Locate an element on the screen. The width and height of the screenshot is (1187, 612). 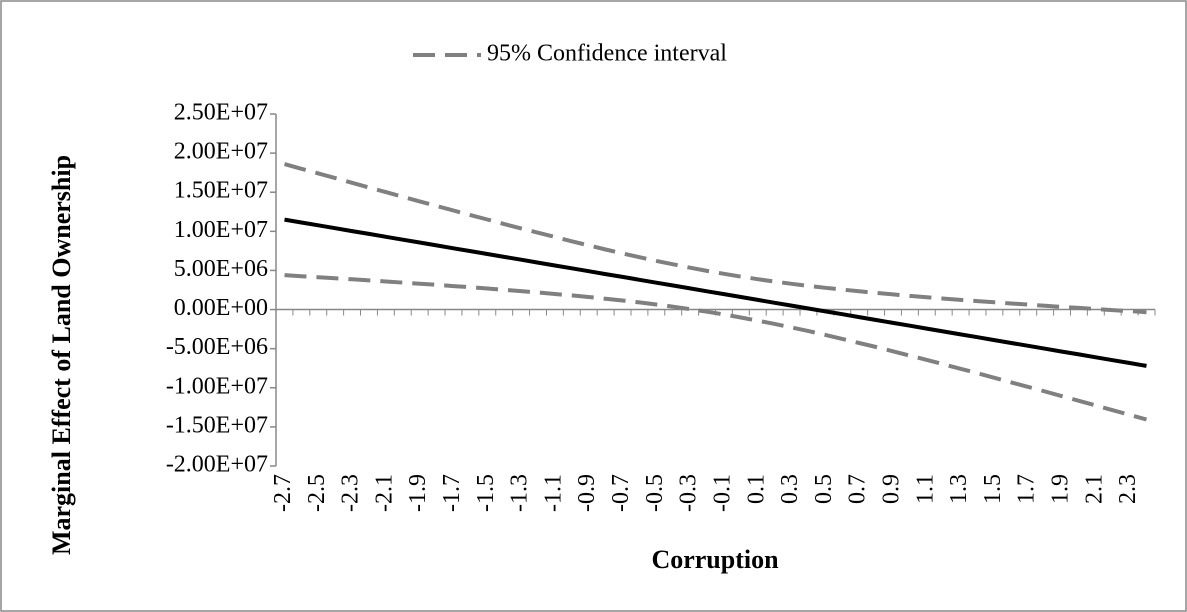
x-tick-label: 0.9 is located at coordinates (891, 489).